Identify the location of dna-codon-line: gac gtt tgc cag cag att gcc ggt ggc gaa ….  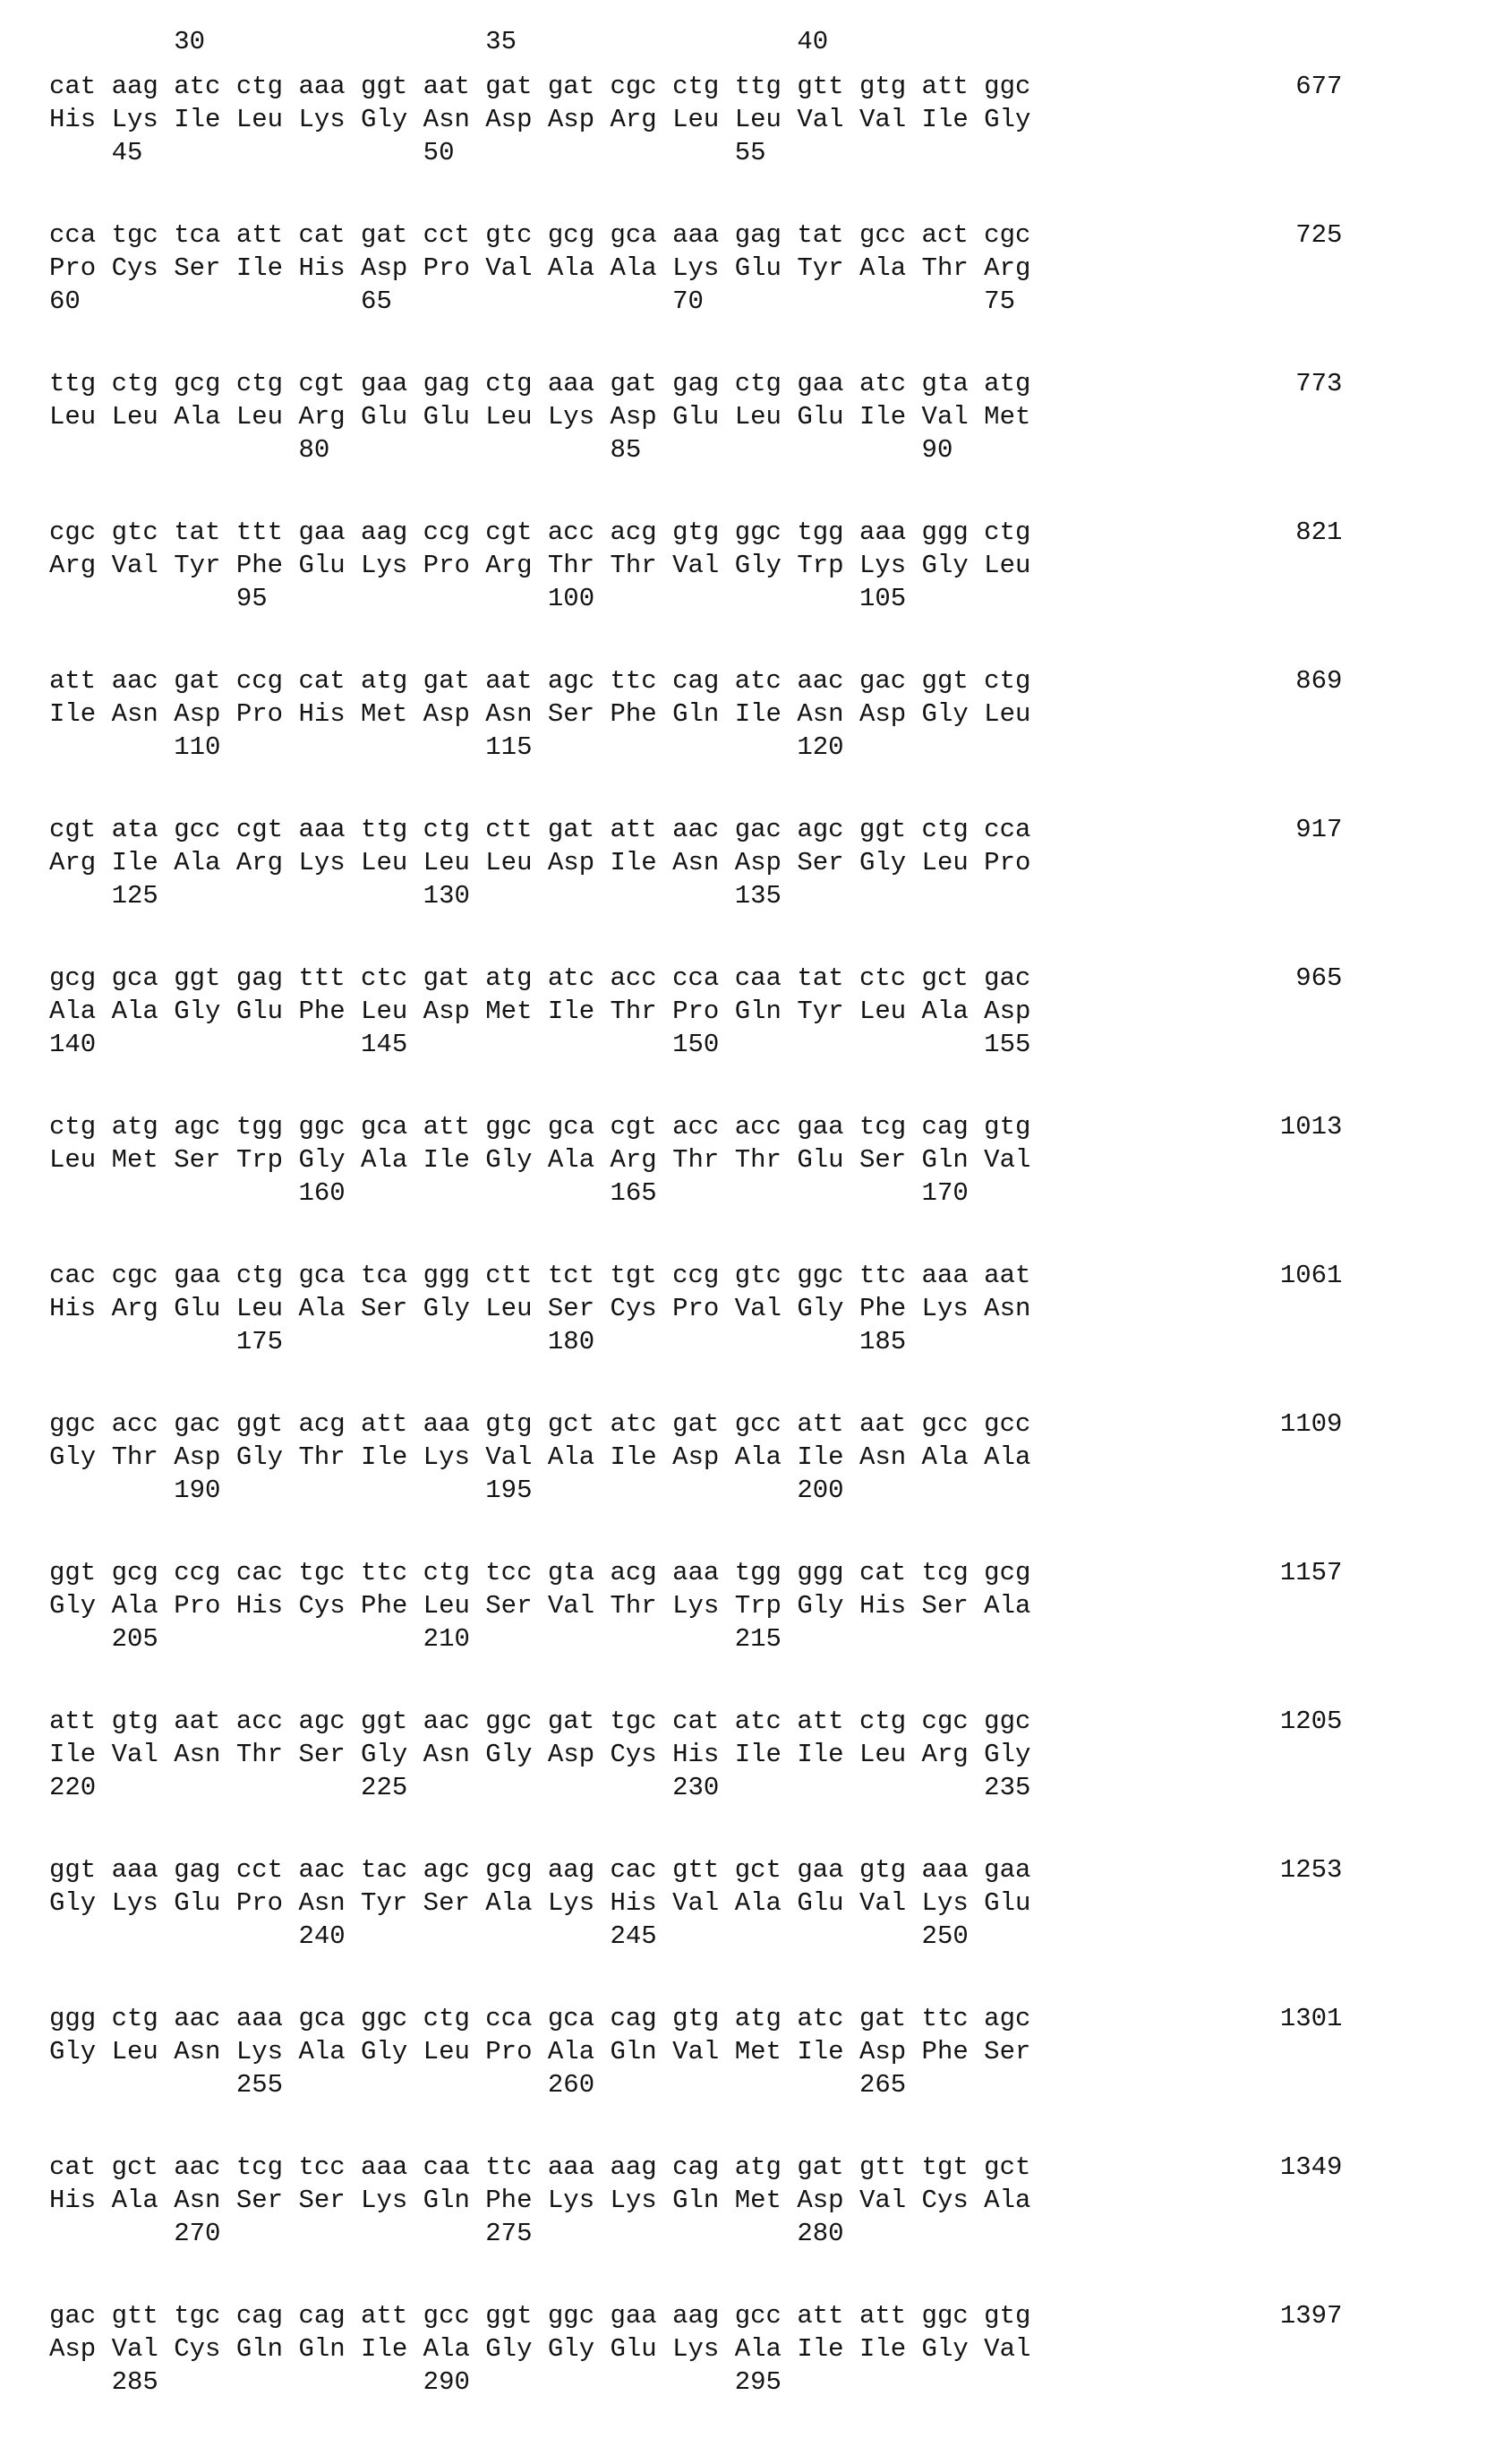
(696, 2316).